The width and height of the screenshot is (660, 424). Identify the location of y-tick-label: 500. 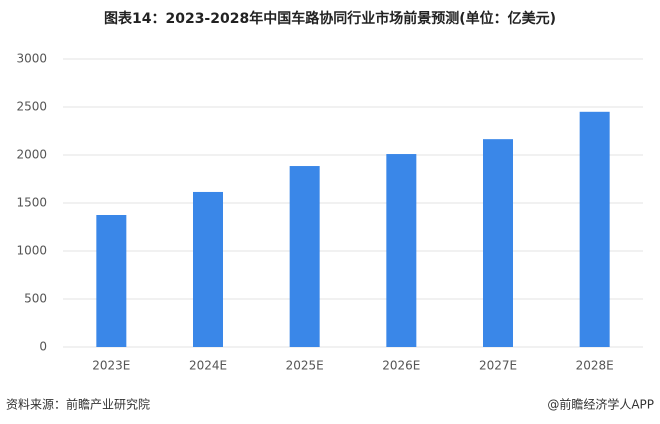
(35, 299).